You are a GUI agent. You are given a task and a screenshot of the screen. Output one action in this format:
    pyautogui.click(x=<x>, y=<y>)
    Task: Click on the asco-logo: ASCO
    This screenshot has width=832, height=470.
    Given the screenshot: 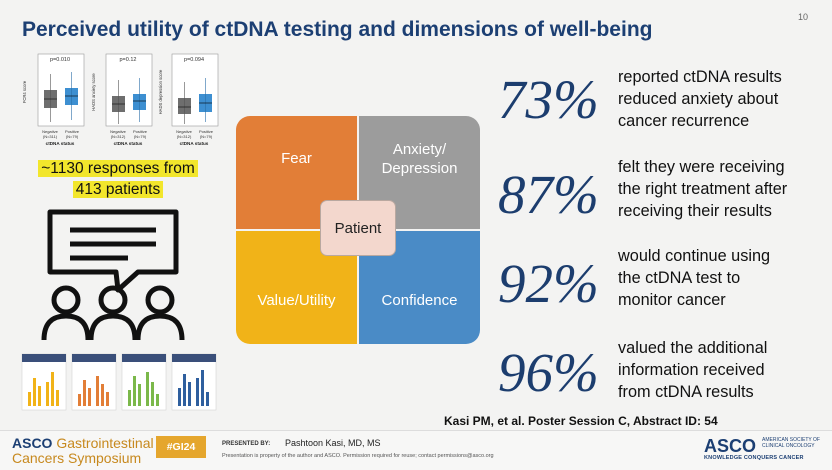 What is the action you would take?
    pyautogui.click(x=730, y=446)
    